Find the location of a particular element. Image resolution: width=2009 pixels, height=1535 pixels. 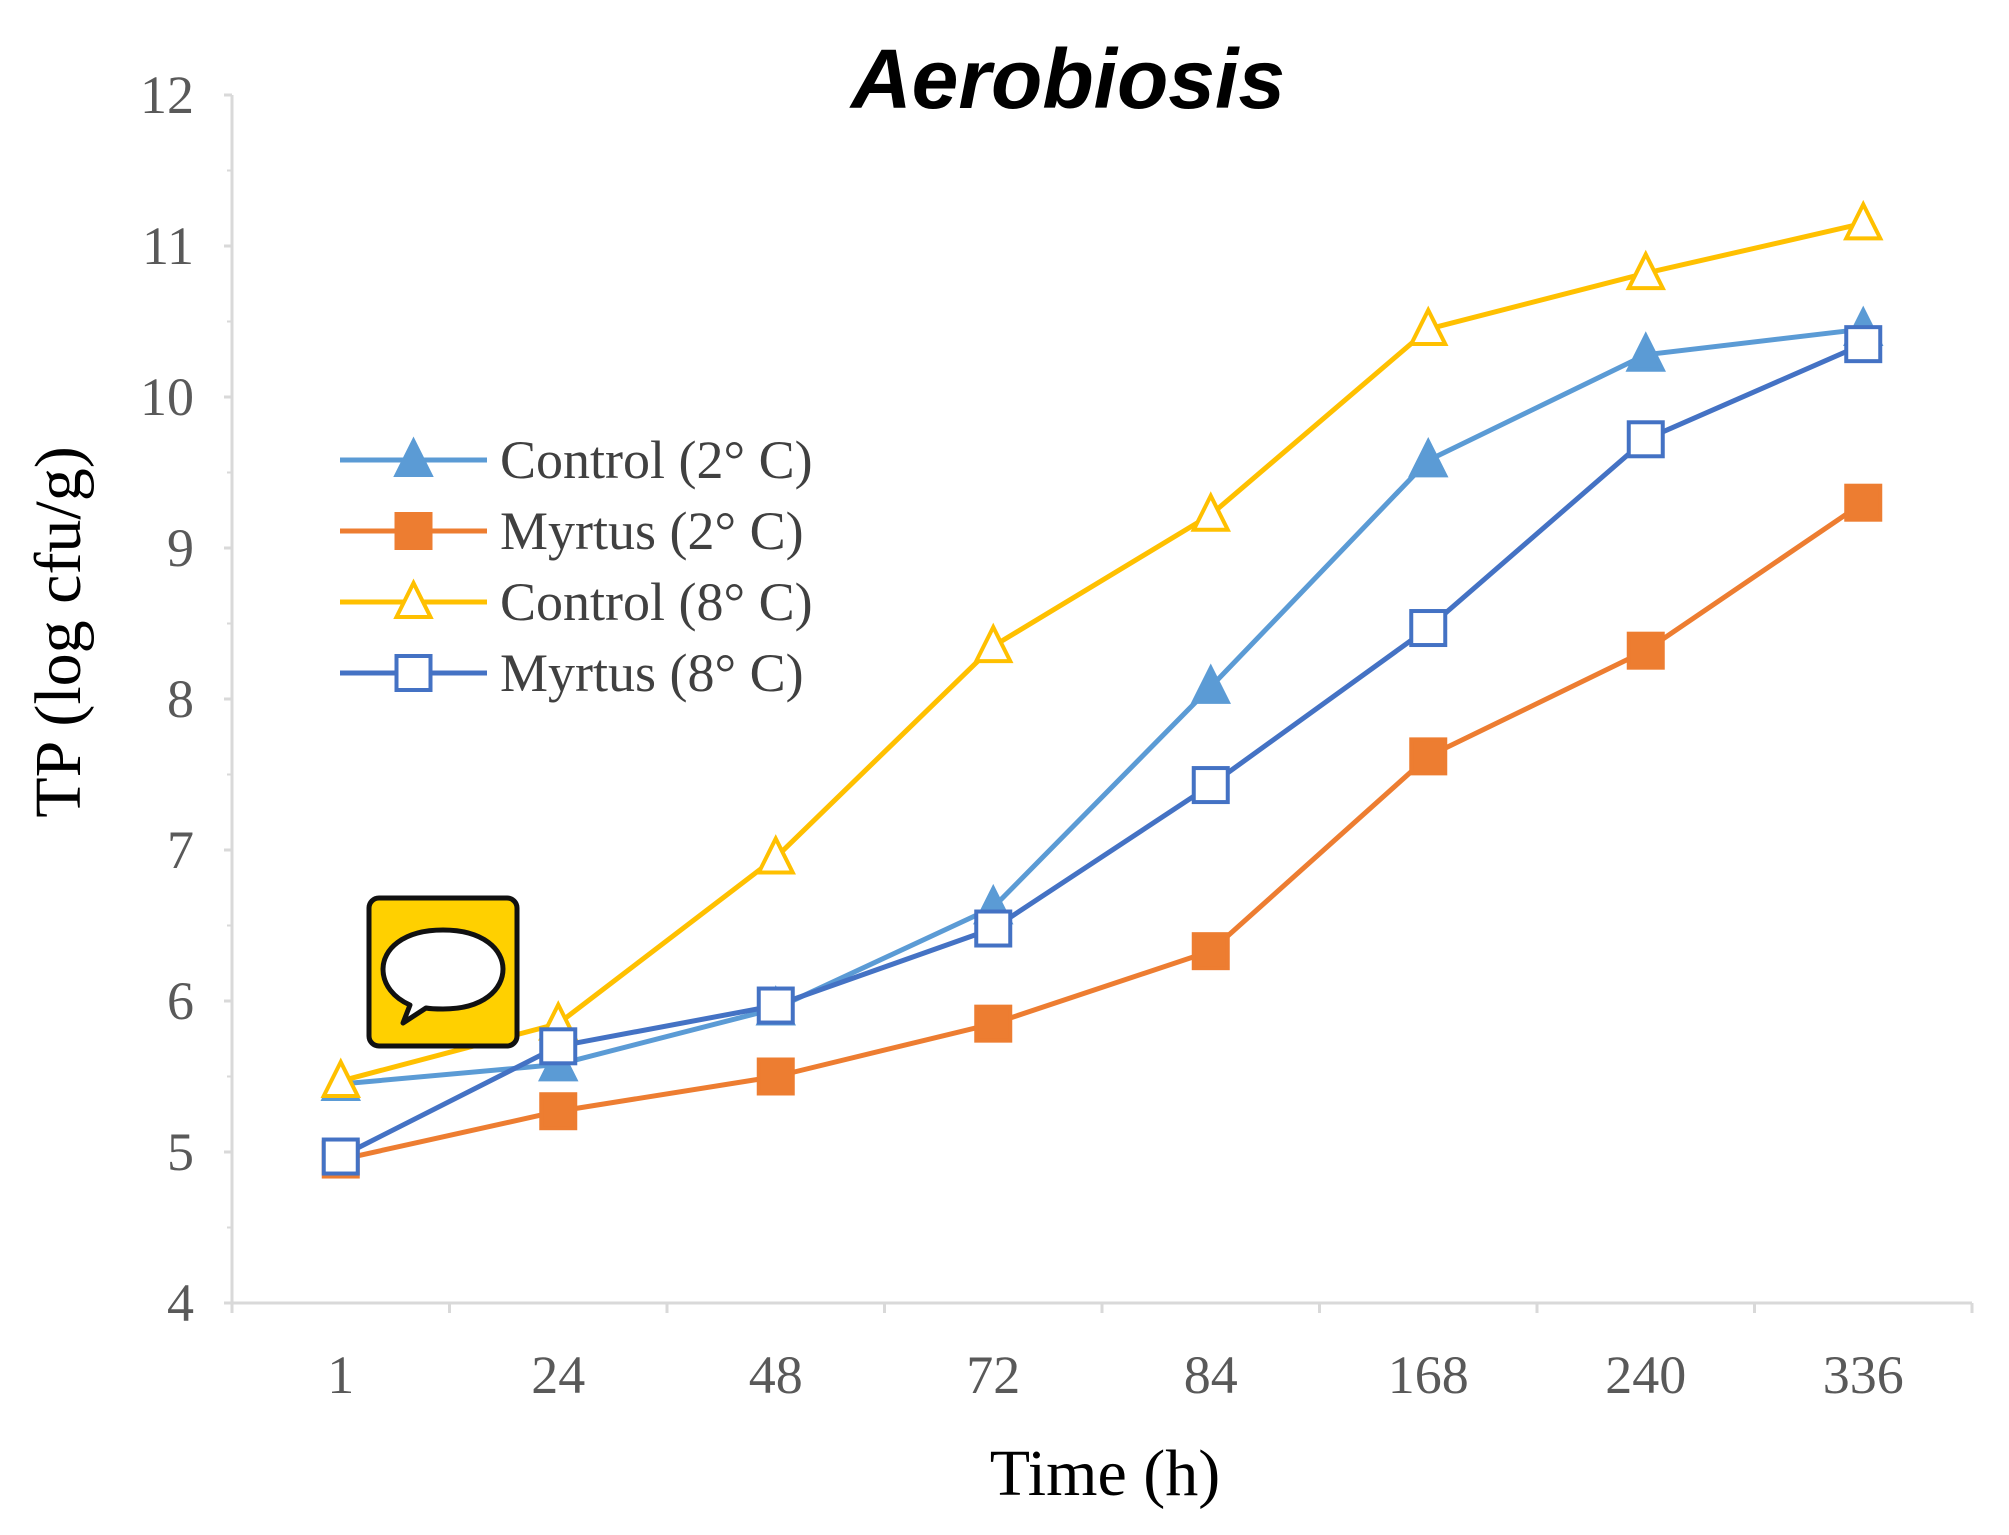

y-tick-label: 4 is located at coordinates (180, 1303).